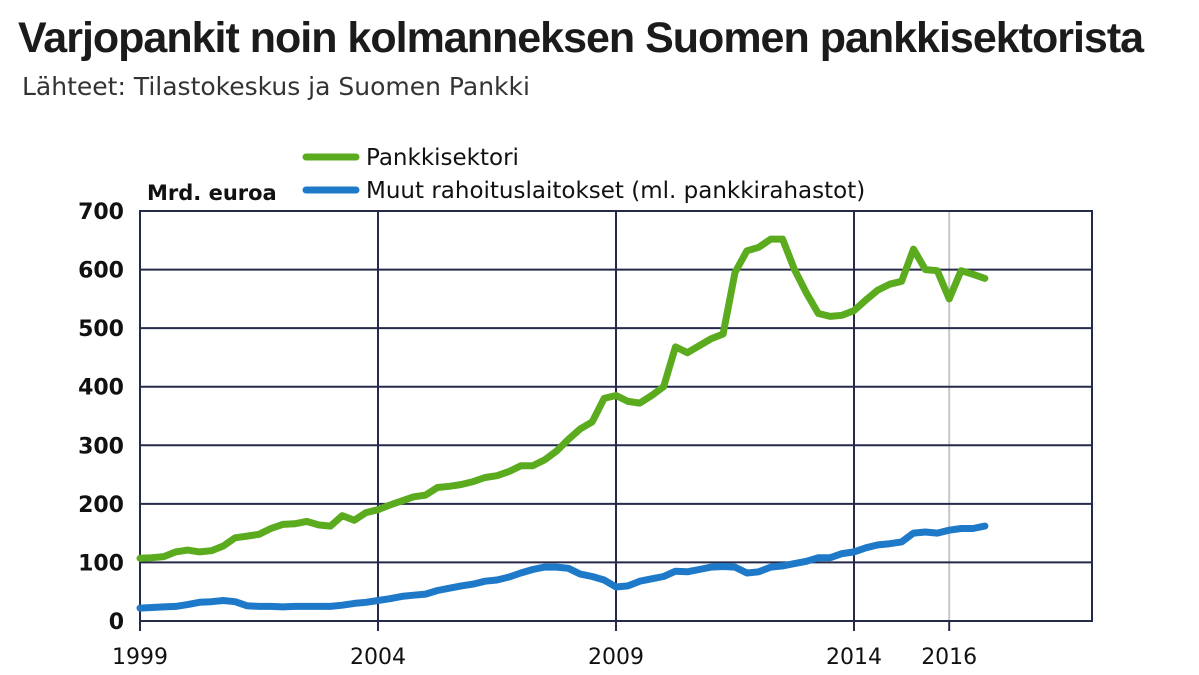 Image resolution: width=1199 pixels, height=675 pixels. Describe the element at coordinates (378, 657) in the screenshot. I see `x-tick-label: 2004` at that location.